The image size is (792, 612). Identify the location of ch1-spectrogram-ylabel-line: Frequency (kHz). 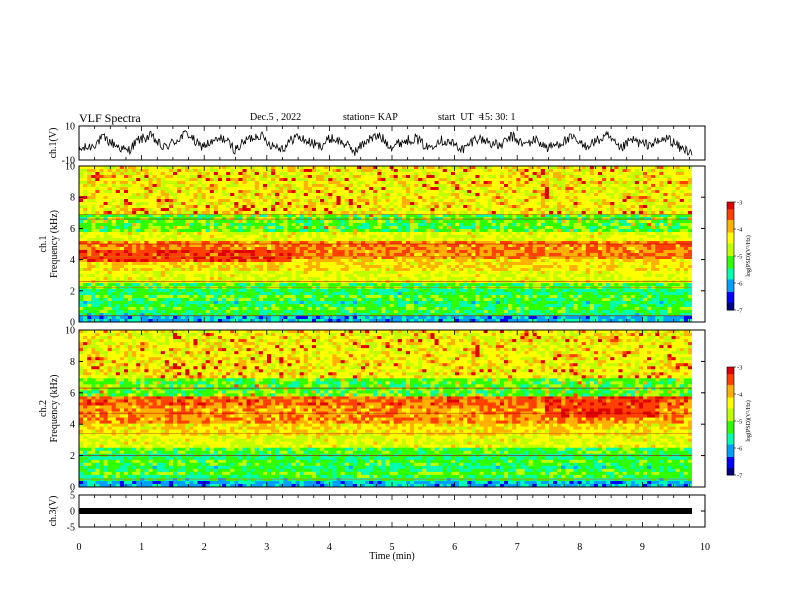
(54, 244).